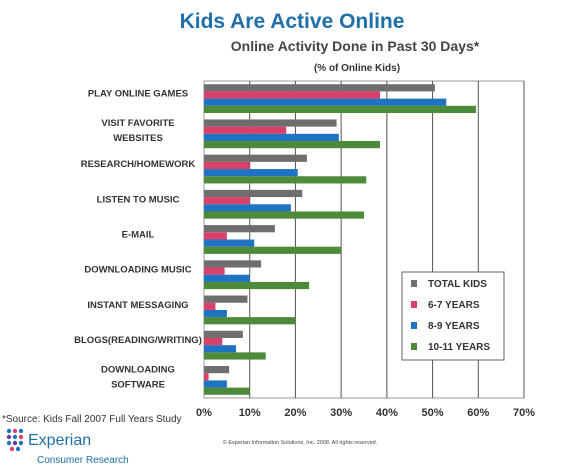 The height and width of the screenshot is (467, 585). I want to click on category-label: BLOGS(READING/WRITING), so click(138, 340).